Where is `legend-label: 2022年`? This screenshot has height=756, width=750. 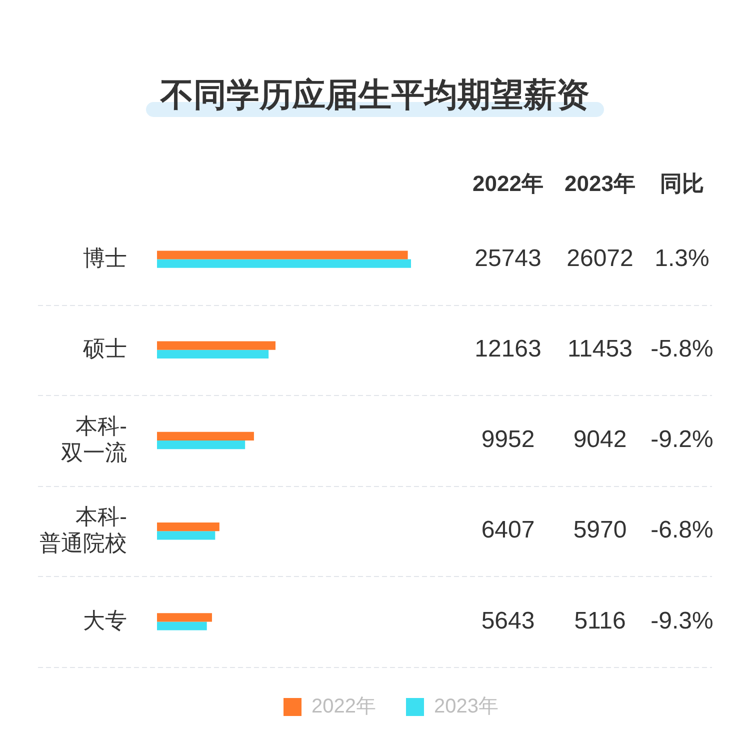
legend-label: 2022年 is located at coordinates (344, 707).